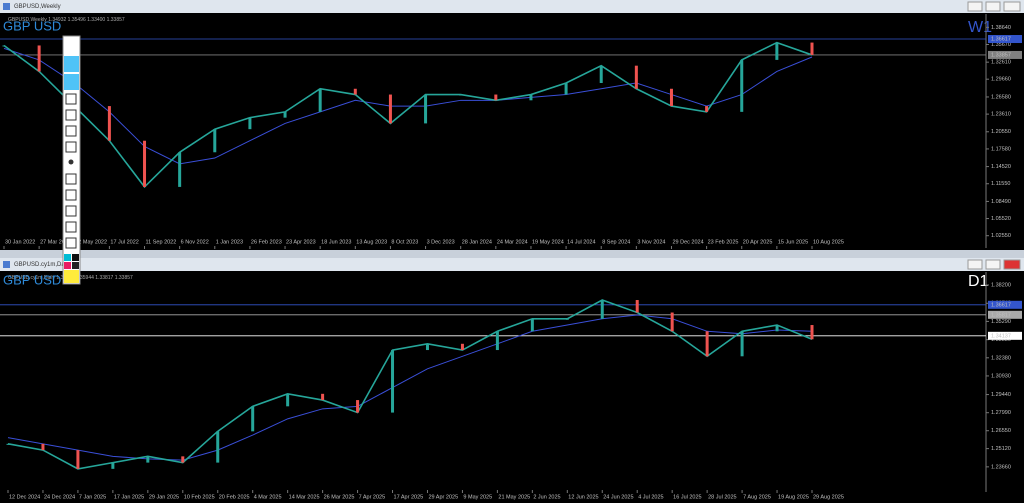 This screenshot has width=1024, height=503. I want to click on price-tick-label: 1.26550, so click(1001, 431).